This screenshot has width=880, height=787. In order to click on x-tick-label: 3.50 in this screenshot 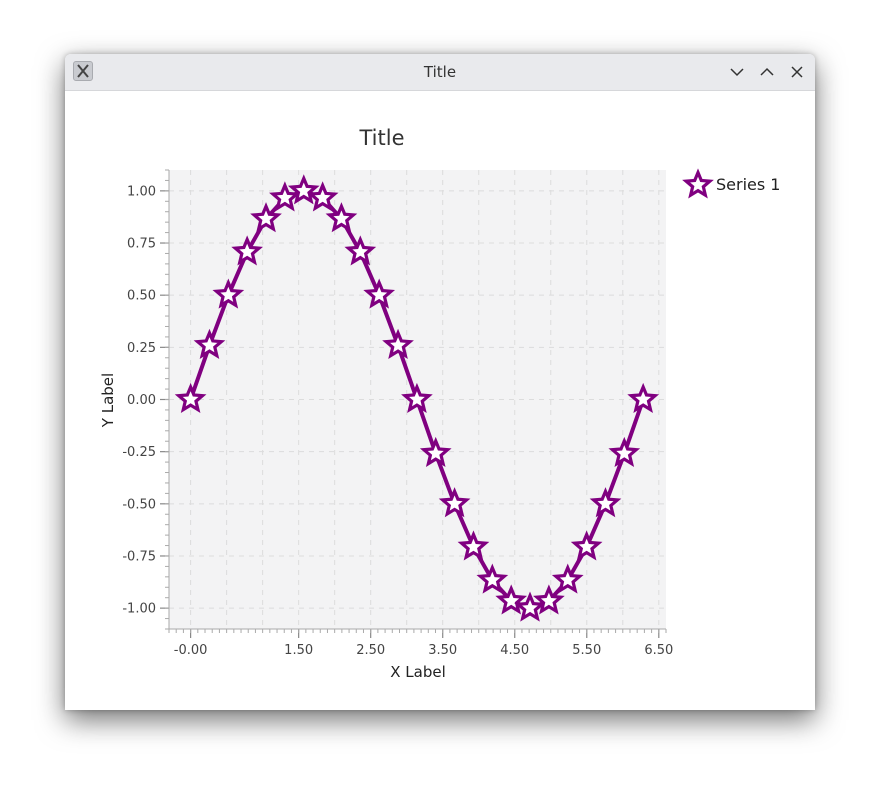, I will do `click(442, 650)`.